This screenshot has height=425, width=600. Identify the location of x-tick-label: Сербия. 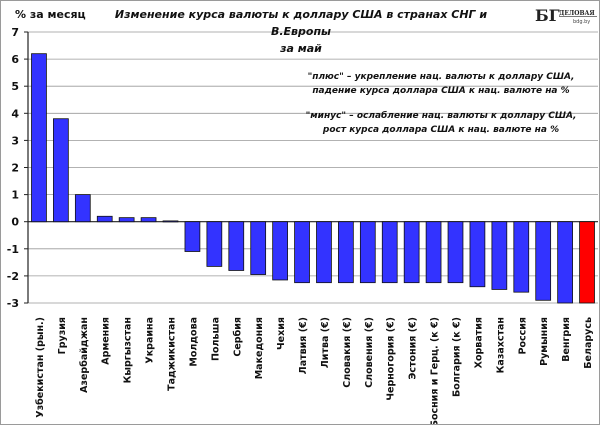
(237, 337).